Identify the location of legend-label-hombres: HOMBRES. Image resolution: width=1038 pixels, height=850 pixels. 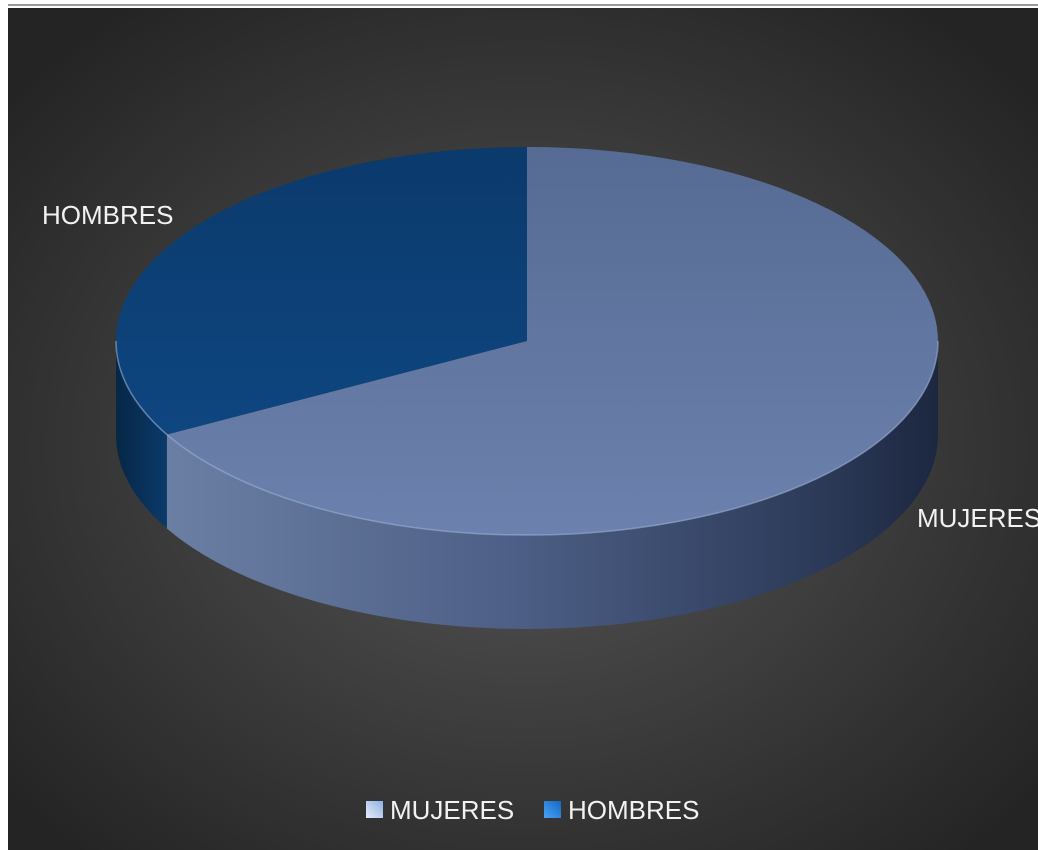
(633, 810).